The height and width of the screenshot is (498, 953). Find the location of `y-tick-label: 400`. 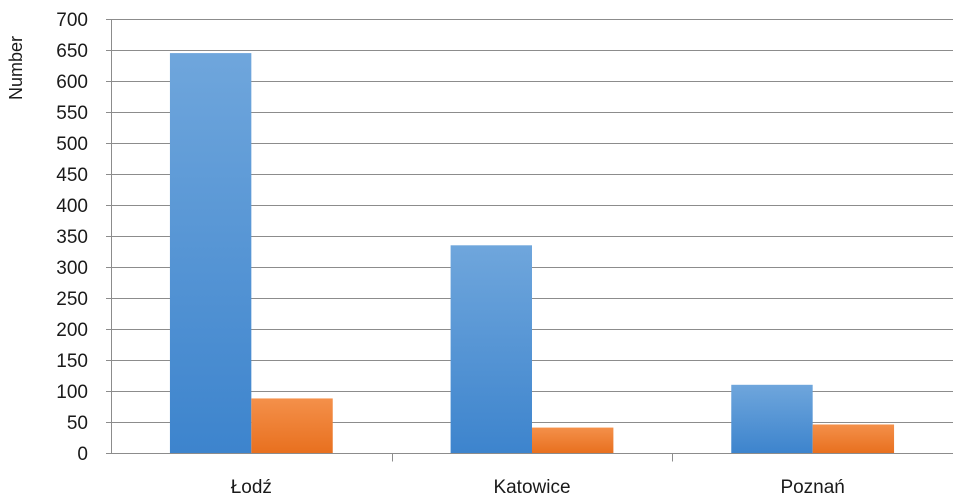

y-tick-label: 400 is located at coordinates (72, 206).